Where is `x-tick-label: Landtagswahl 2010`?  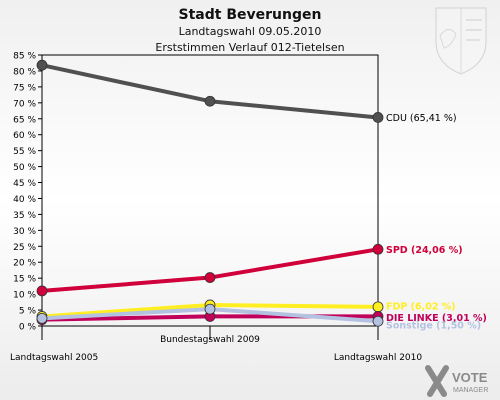 x-tick-label: Landtagswahl 2010 is located at coordinates (378, 358).